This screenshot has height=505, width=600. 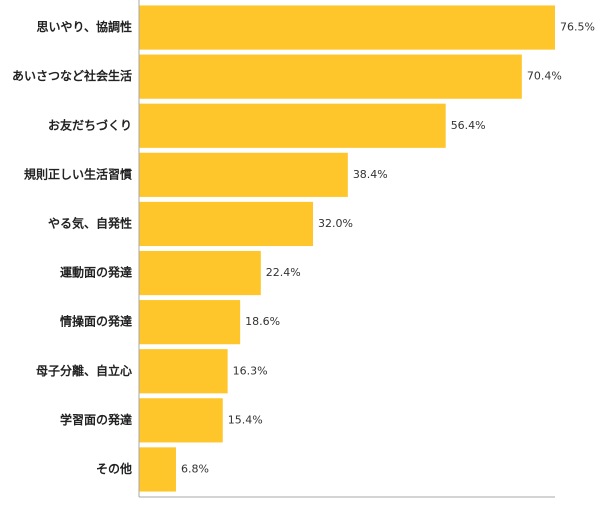 I want to click on category-label: 思いやり、協調性, so click(x=84, y=26).